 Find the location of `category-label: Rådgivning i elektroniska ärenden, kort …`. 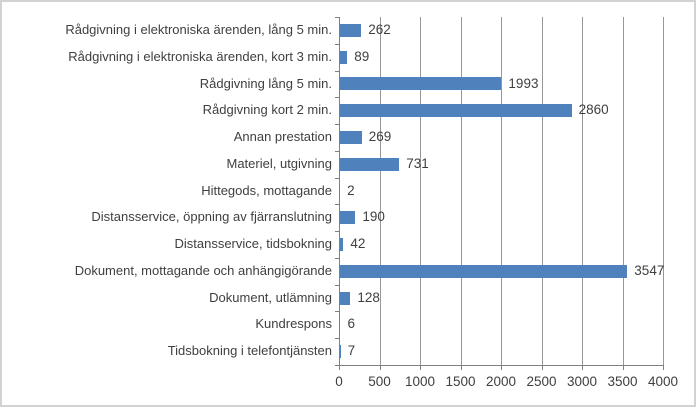

category-label: Rådgivning i elektroniska ärenden, kort … is located at coordinates (200, 56).